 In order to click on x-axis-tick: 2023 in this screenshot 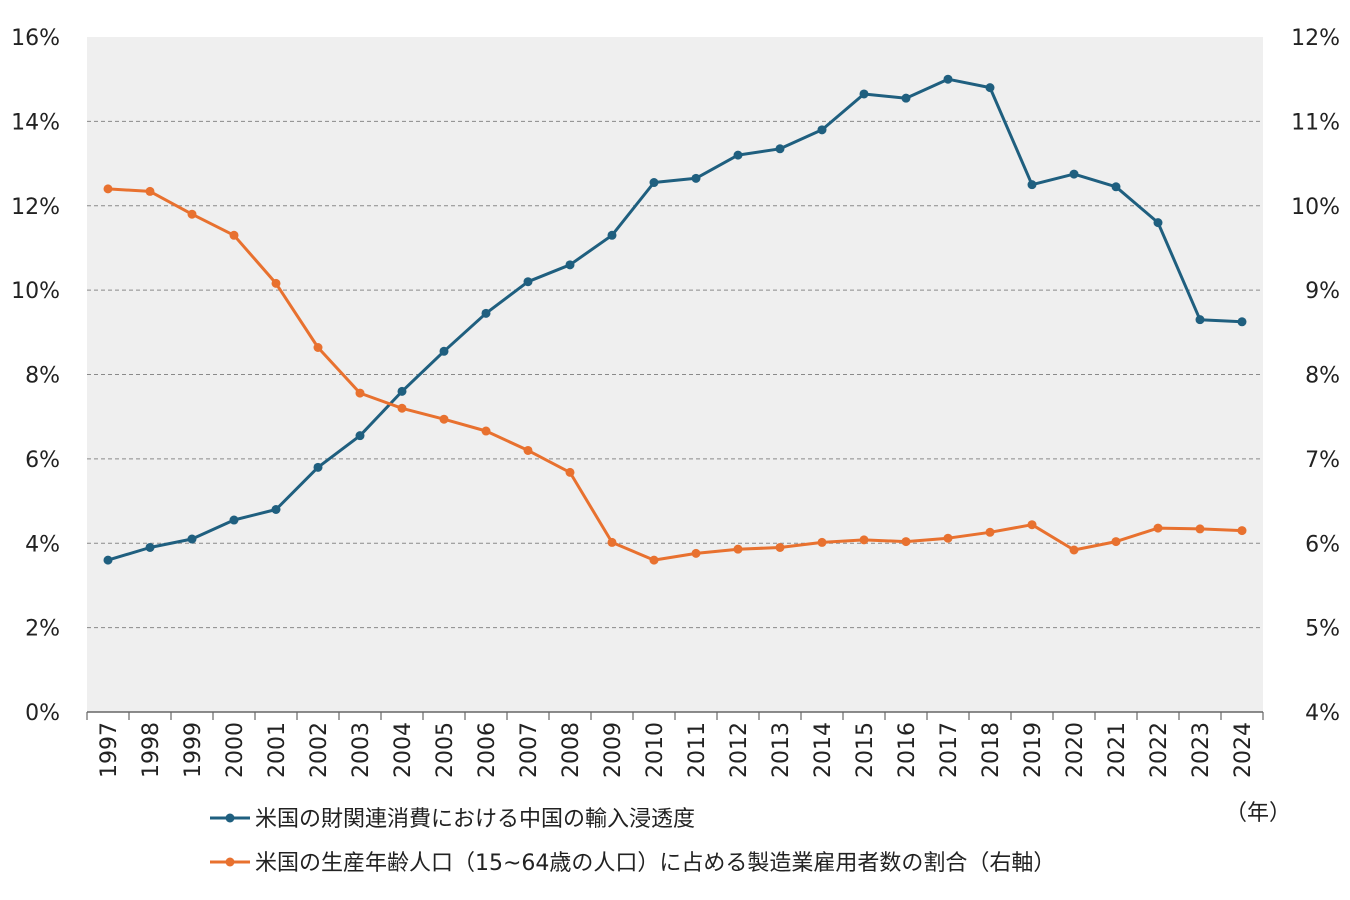, I will do `click(1201, 750)`.